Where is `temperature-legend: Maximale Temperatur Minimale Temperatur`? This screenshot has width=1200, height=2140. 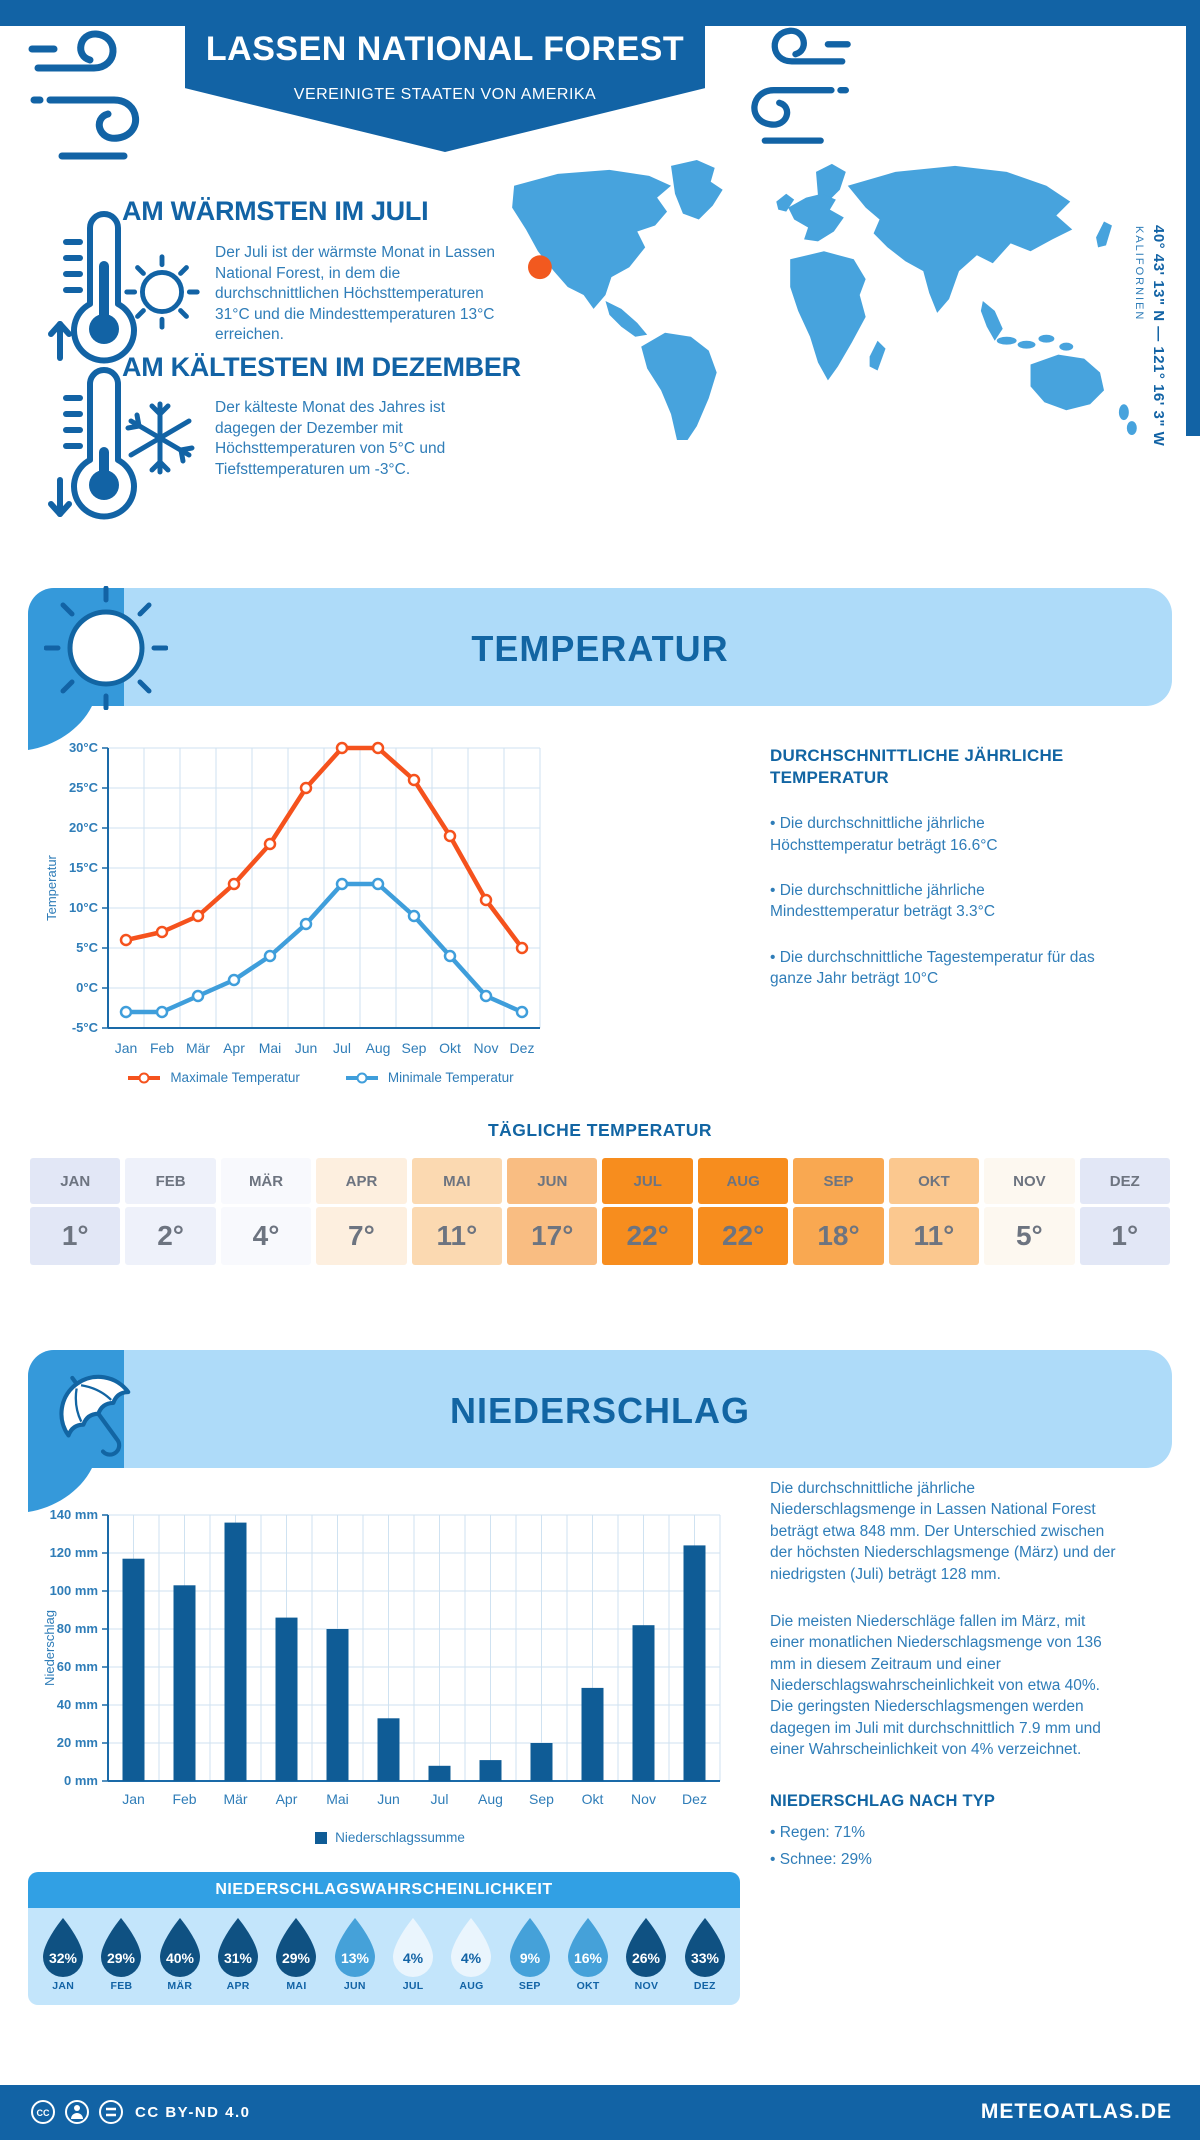
temperature-legend: Maximale Temperatur Minimale Temperatur is located at coordinates (320, 1077).